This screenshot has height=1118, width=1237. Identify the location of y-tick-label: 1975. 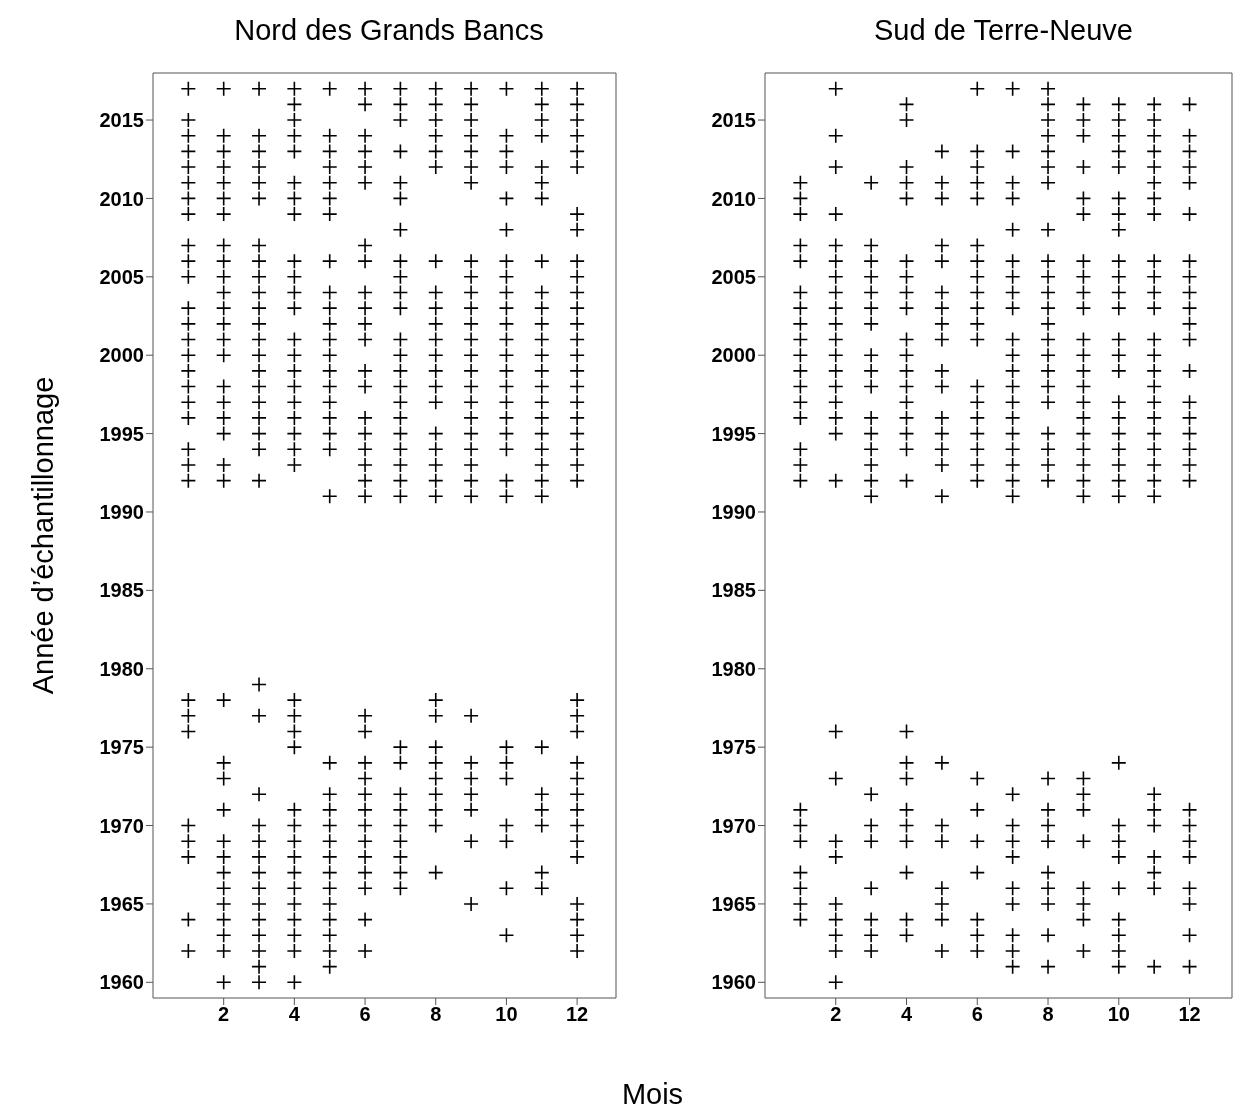
(121, 747).